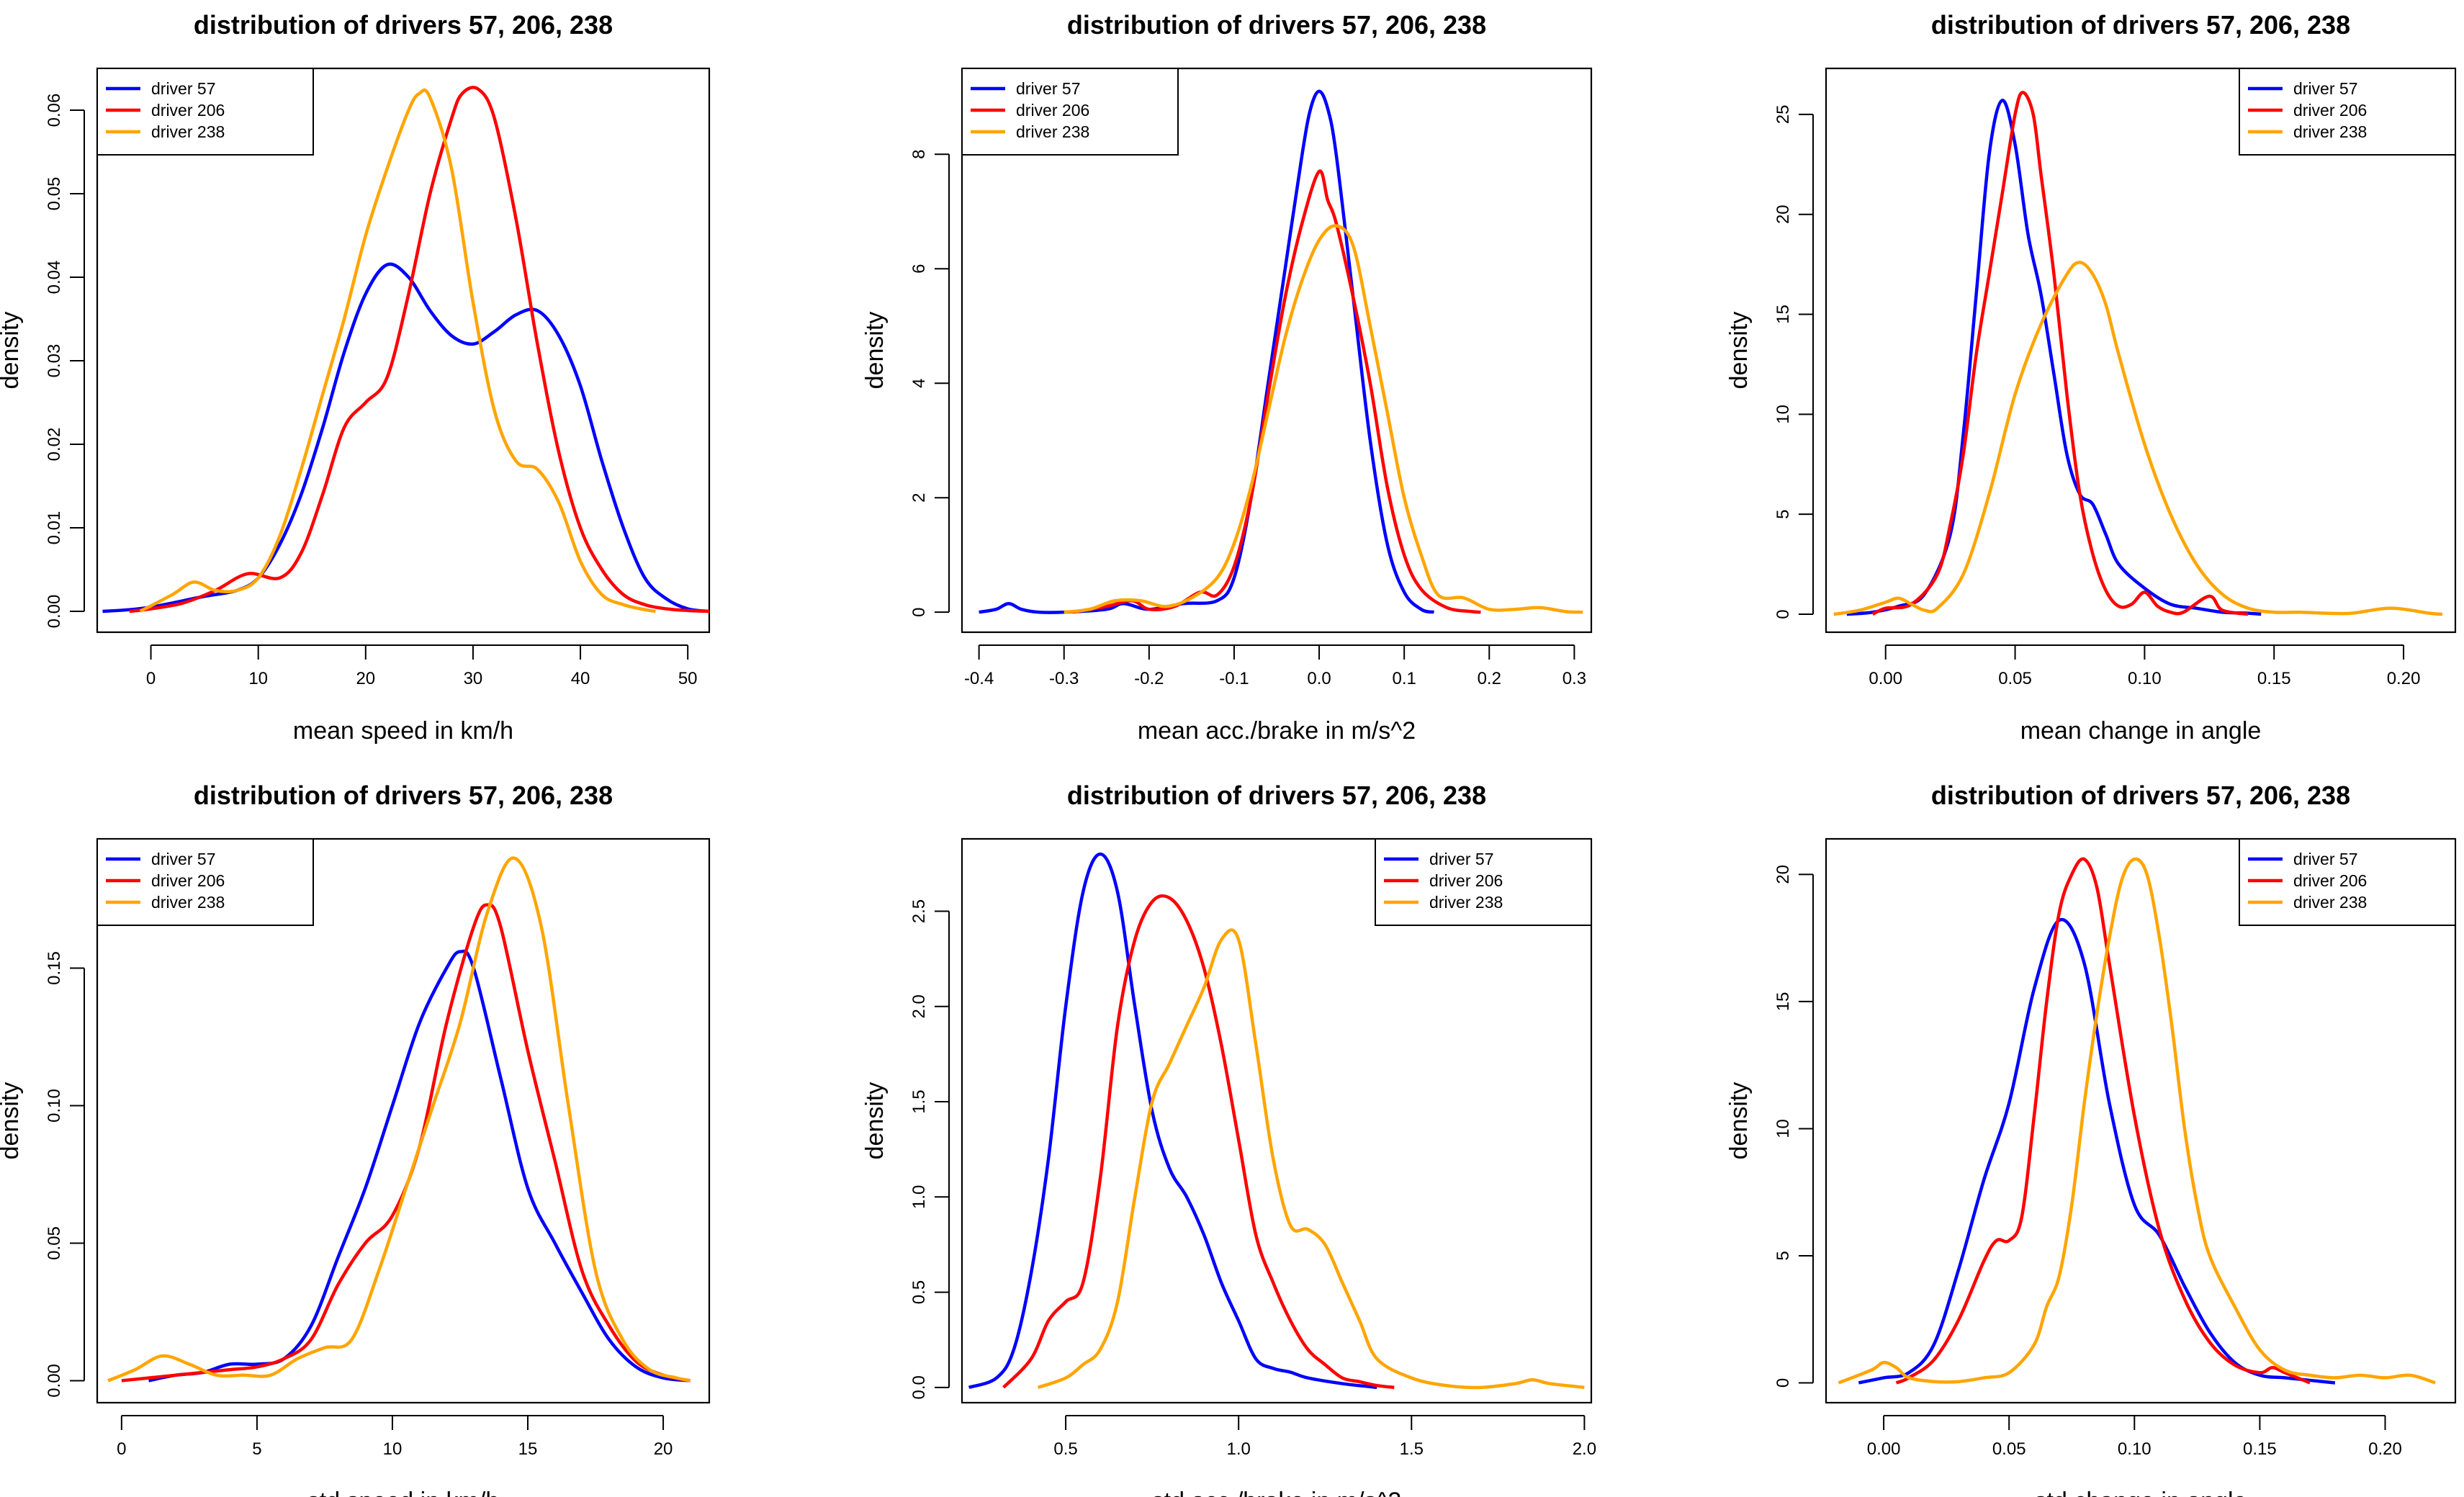 This screenshot has height=1497, width=2464. Describe the element at coordinates (54, 278) in the screenshot. I see `y-tick-label: 0.04` at that location.